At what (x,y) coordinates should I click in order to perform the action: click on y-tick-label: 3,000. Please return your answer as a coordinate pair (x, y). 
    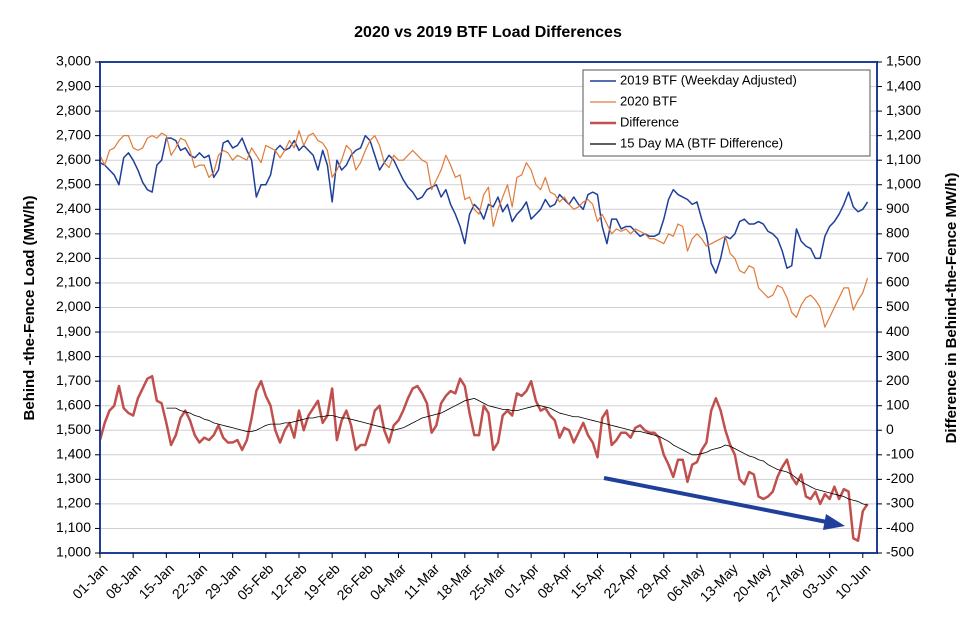
    Looking at the image, I should click on (73, 61).